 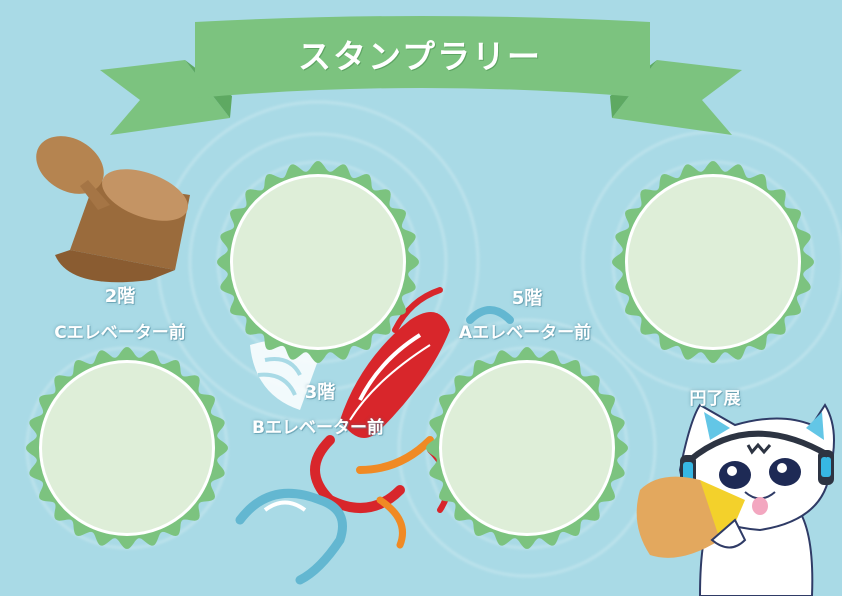 I want to click on page-title: スタンプラリー, so click(x=419, y=56).